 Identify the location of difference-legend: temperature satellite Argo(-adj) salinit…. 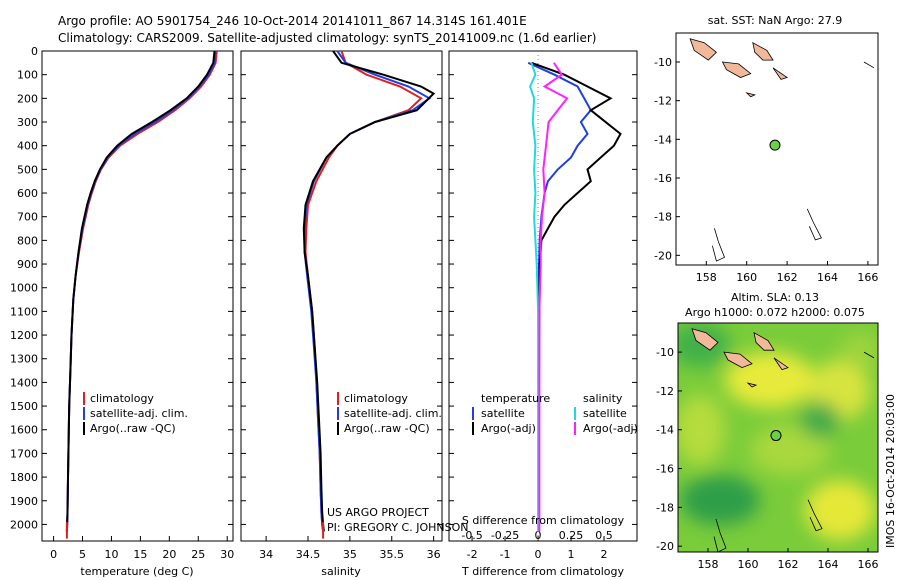
(555, 413).